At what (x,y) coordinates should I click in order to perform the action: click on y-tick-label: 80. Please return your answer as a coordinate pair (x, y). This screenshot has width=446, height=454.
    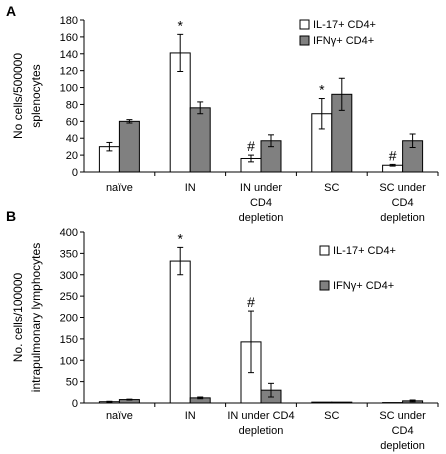
    Looking at the image, I should click on (72, 105).